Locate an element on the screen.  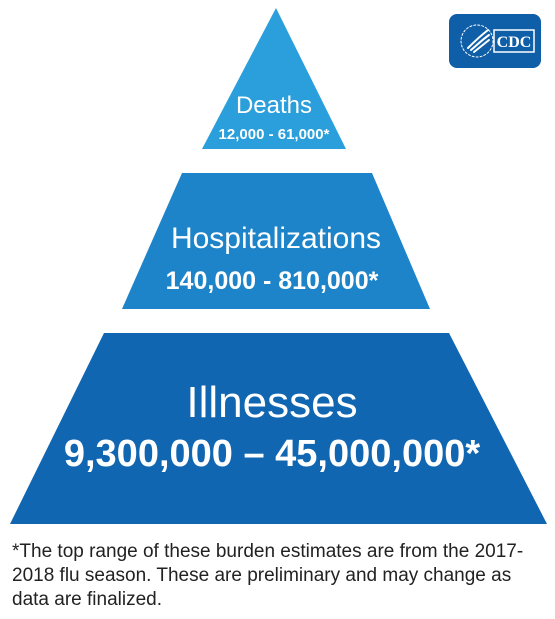
cdc-logo: CDC is located at coordinates (495, 41).